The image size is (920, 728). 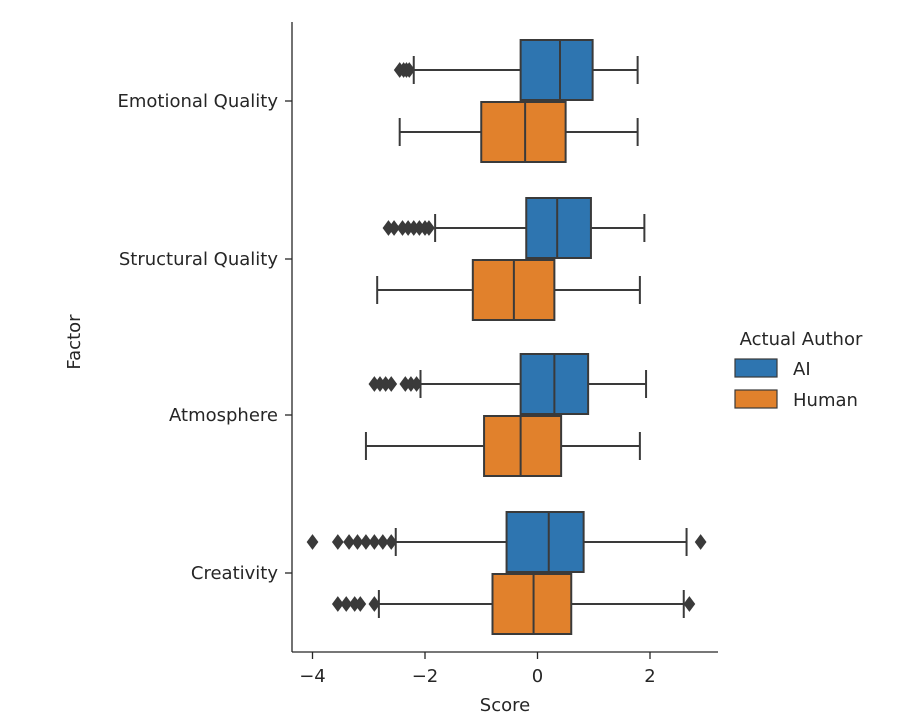 What do you see at coordinates (477, 669) in the screenshot?
I see `x-axis-ticks: −4 −2 0 2` at bounding box center [477, 669].